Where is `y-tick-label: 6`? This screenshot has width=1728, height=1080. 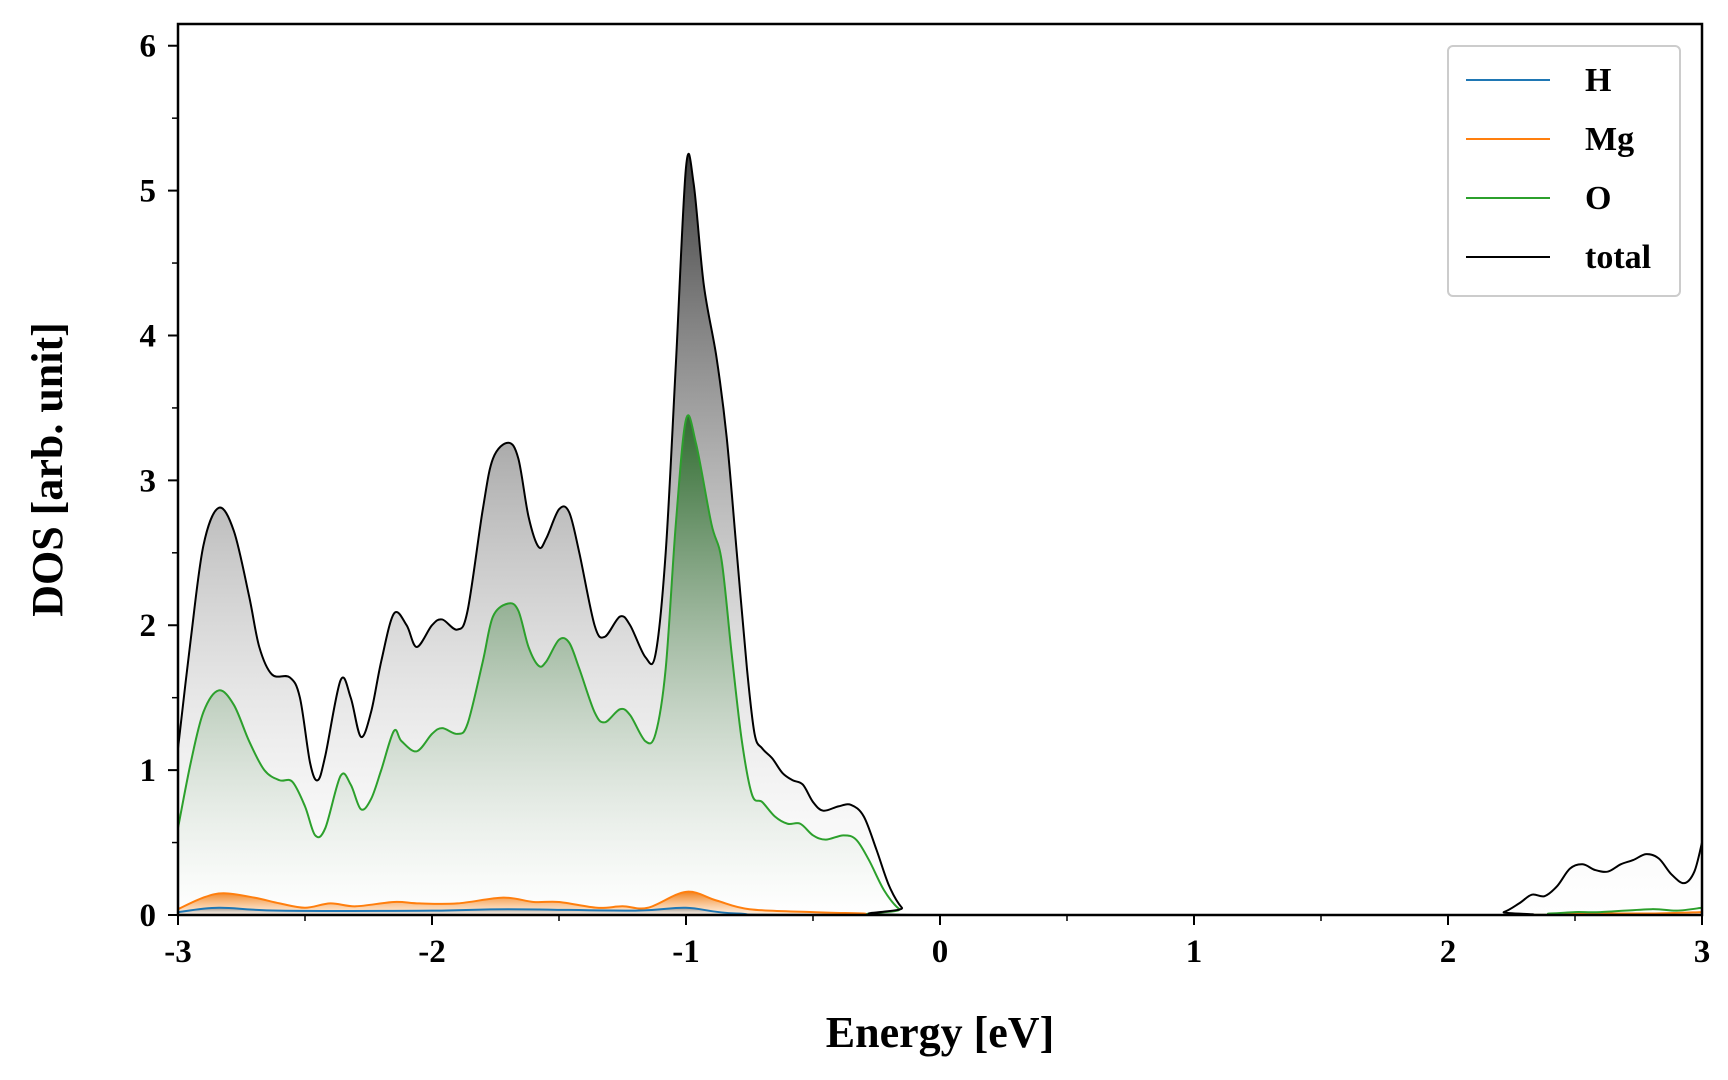
y-tick-label: 6 is located at coordinates (148, 47).